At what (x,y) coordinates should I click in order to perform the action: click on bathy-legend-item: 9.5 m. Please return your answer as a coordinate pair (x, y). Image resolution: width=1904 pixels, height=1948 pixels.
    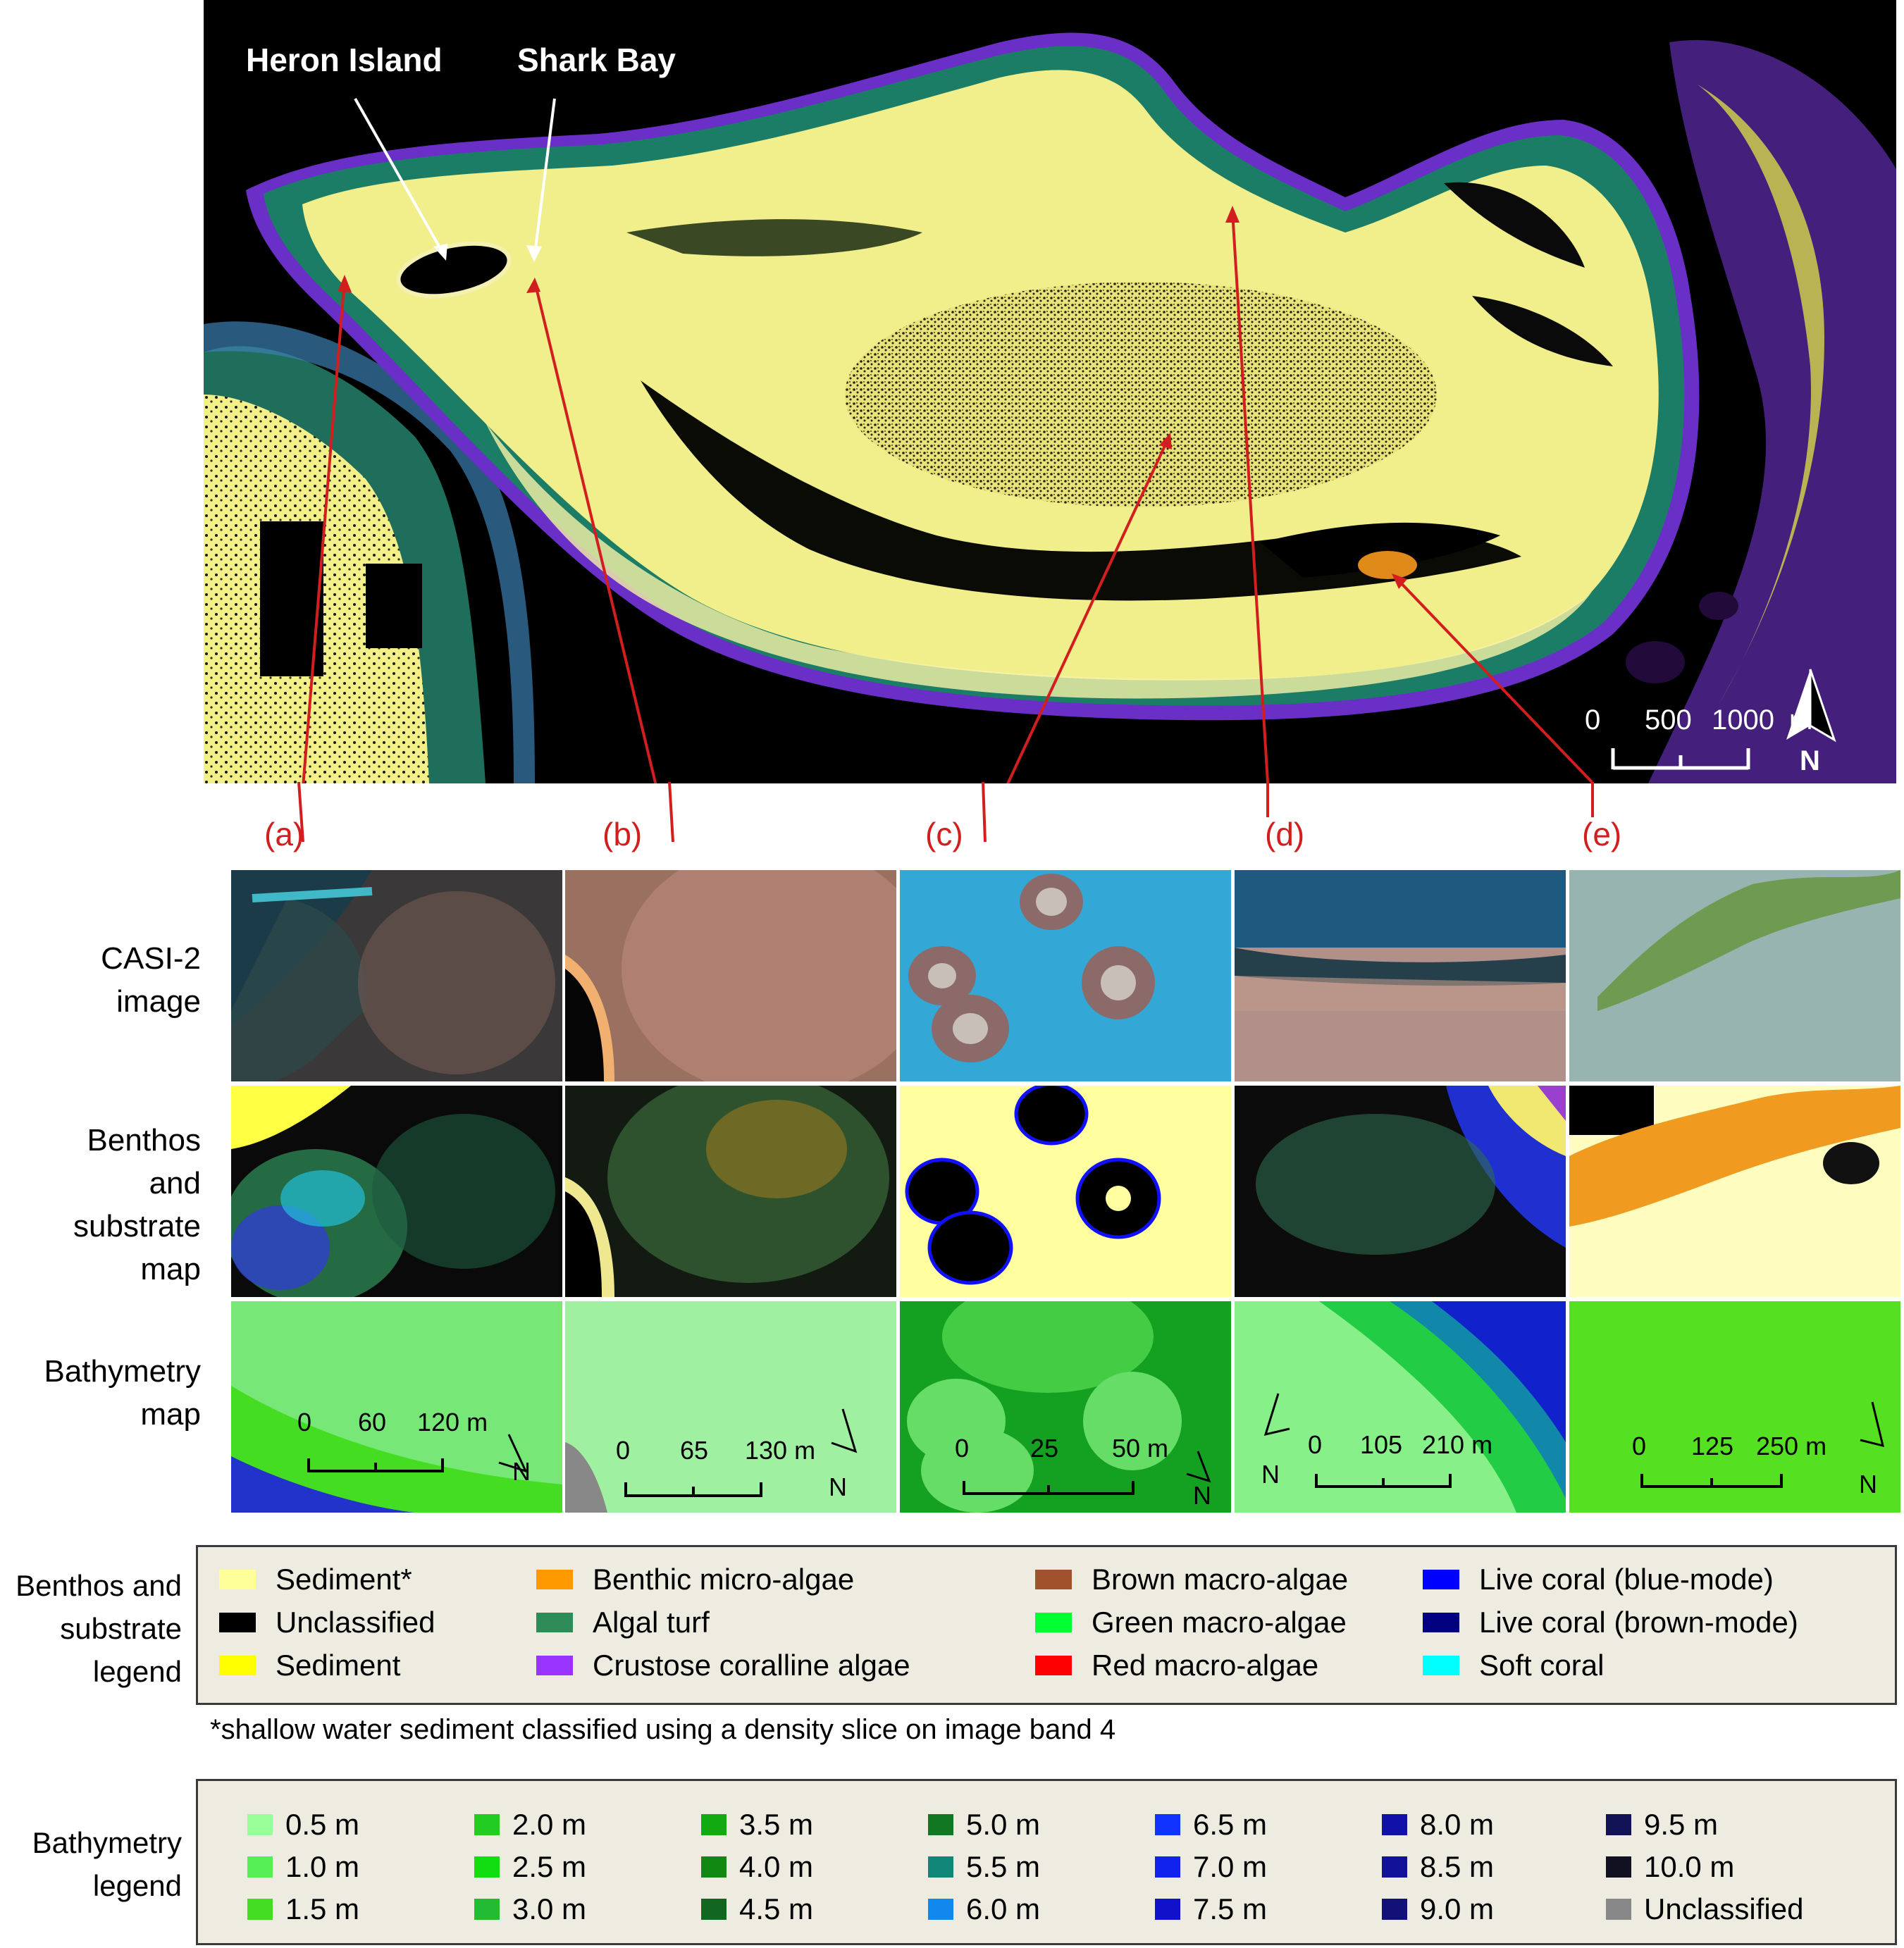
    Looking at the image, I should click on (1662, 1825).